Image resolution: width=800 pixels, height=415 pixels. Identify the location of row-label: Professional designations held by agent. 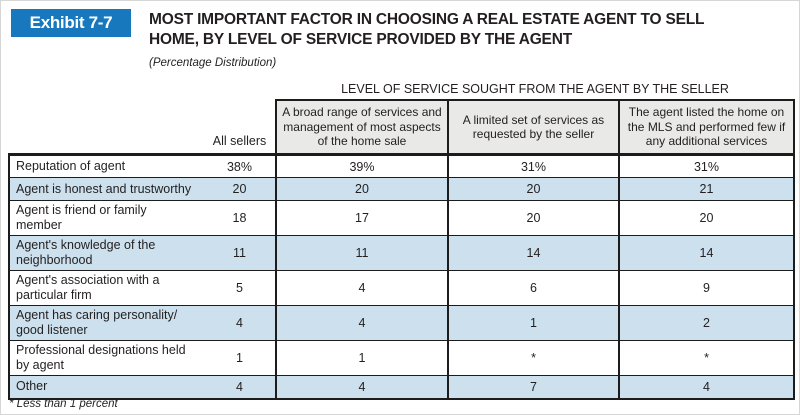
(106, 358).